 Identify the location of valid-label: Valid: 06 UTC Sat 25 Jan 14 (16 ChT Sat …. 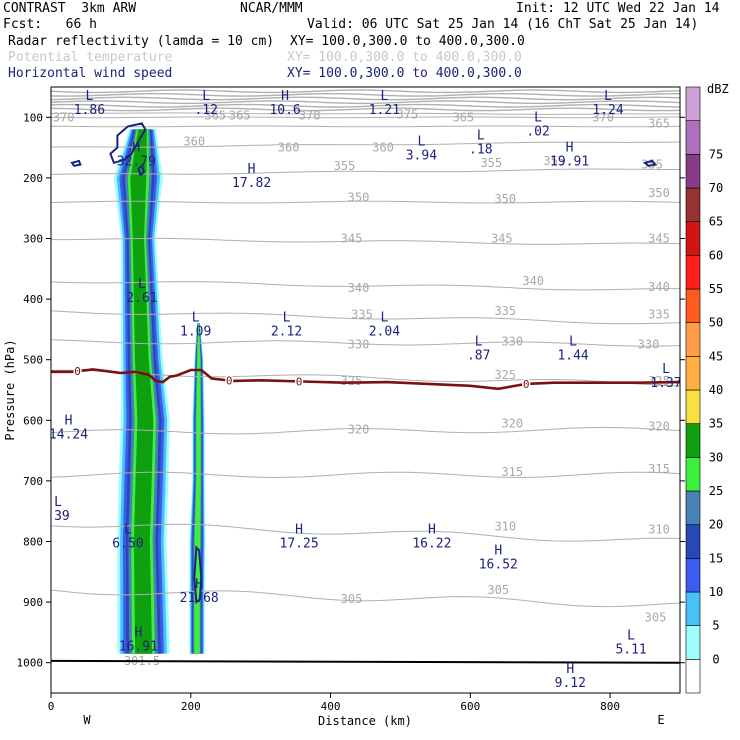
(503, 24).